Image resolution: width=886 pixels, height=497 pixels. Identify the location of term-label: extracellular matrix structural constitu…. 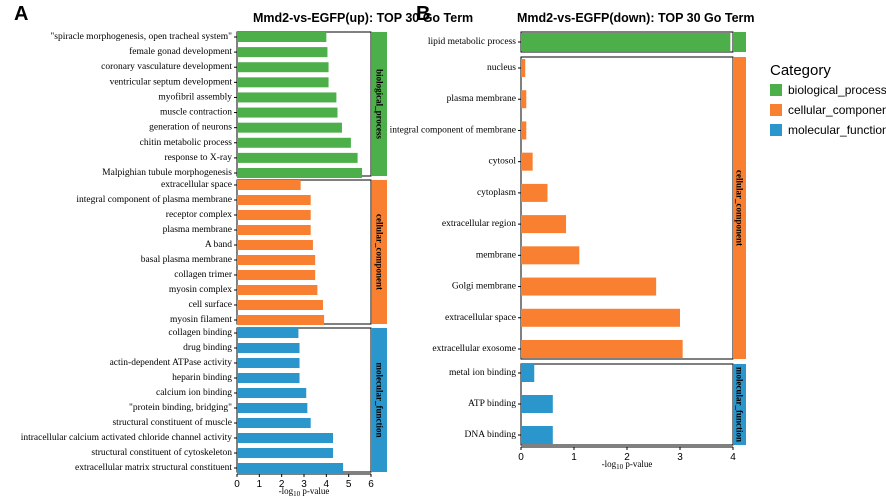
(153, 468).